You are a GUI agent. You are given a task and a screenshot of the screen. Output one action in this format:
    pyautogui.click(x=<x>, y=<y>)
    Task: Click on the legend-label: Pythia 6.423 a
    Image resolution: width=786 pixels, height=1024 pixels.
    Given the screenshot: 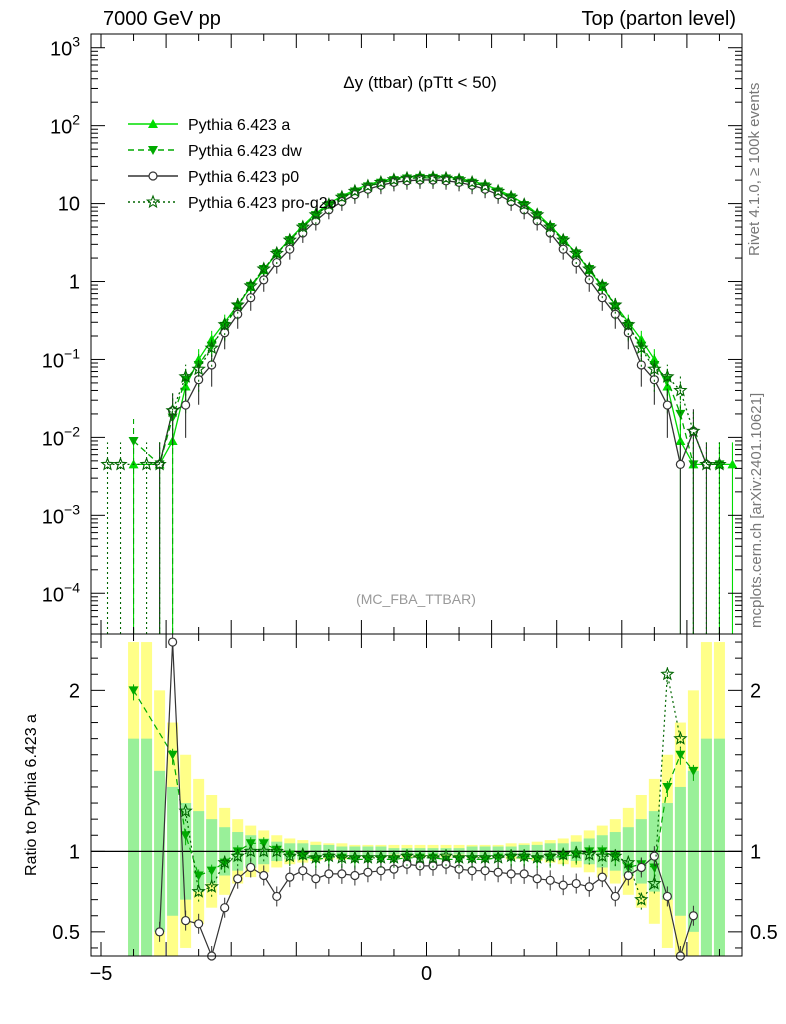 What is the action you would take?
    pyautogui.click(x=239, y=125)
    